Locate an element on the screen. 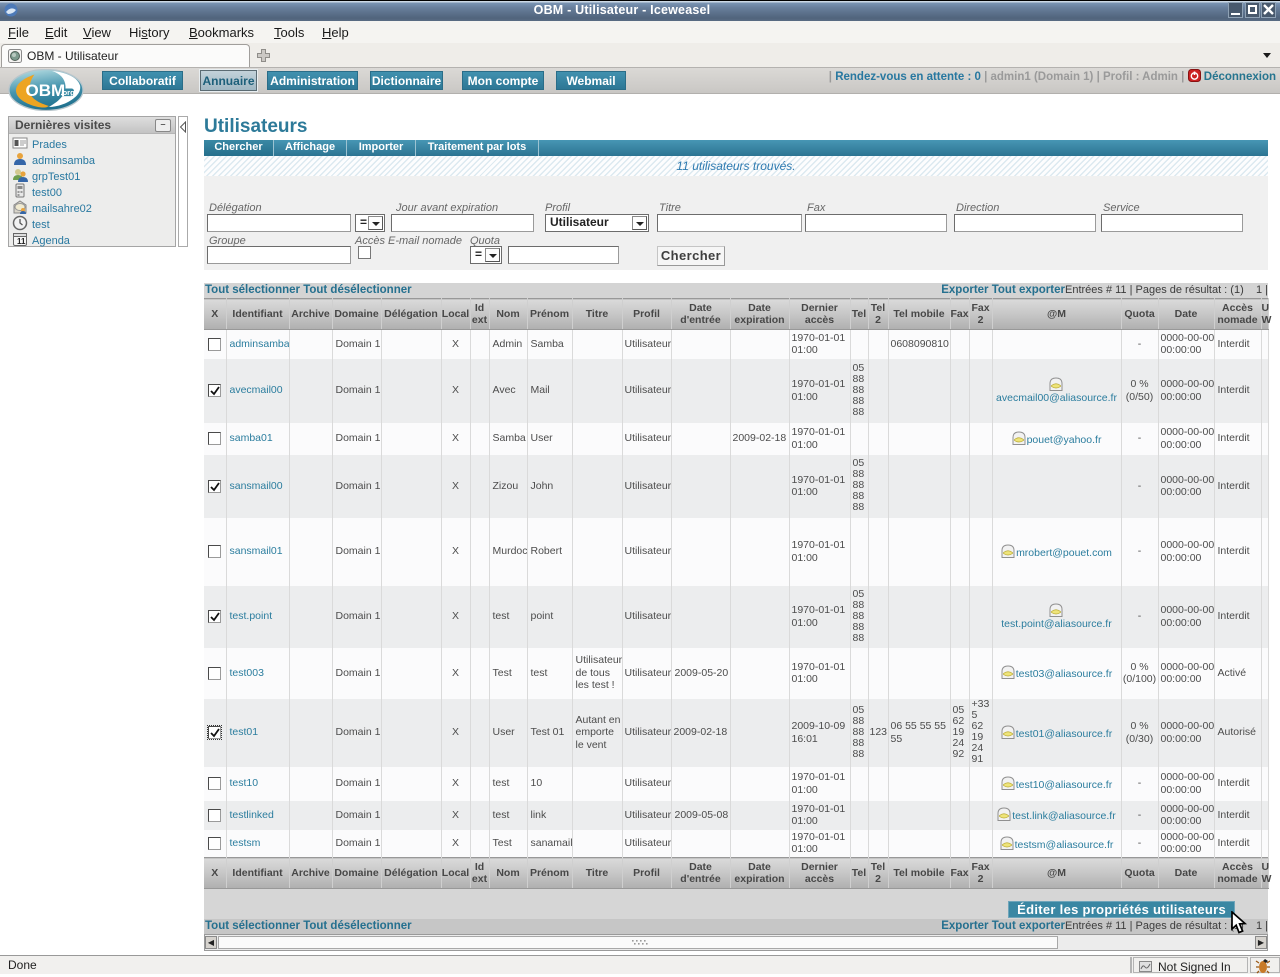 Image resolution: width=1280 pixels, height=977 pixels. svg-text: .org is located at coordinates (68, 92).